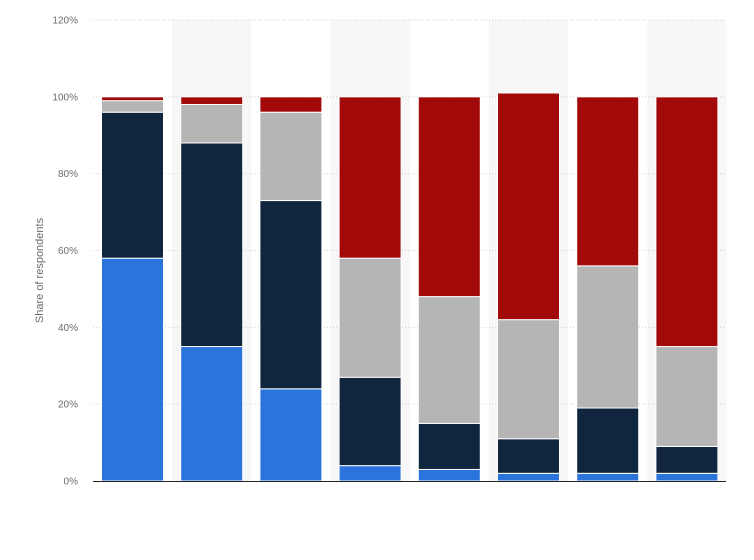 The image size is (754, 560). I want to click on y-tick-label: 0%, so click(71, 482).